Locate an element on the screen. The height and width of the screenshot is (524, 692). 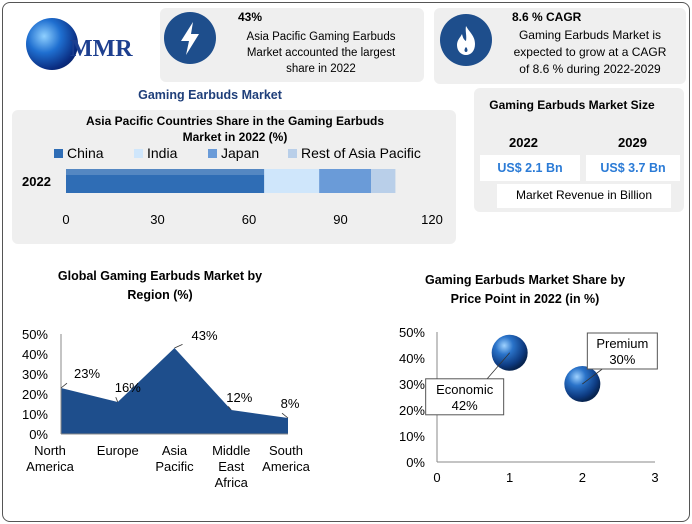
lightning-icon is located at coordinates (190, 38).